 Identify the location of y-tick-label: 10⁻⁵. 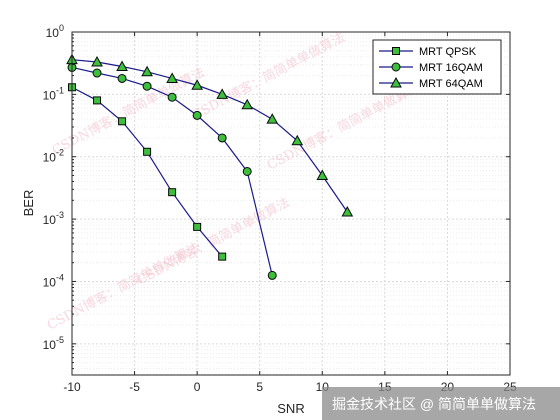
(53, 343).